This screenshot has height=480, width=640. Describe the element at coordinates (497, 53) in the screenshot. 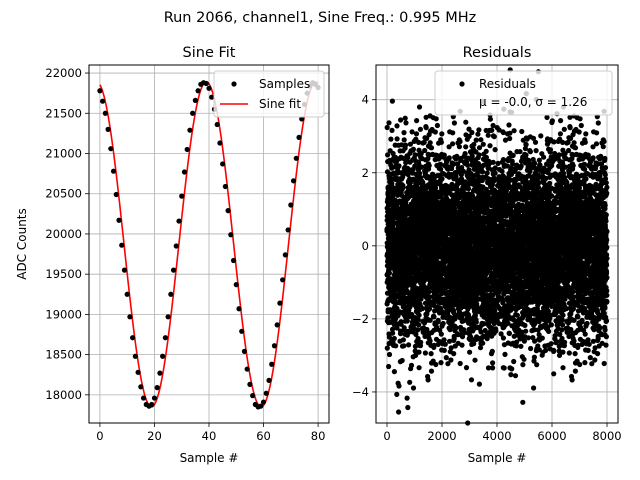

I see `residuals-title: Residuals` at that location.